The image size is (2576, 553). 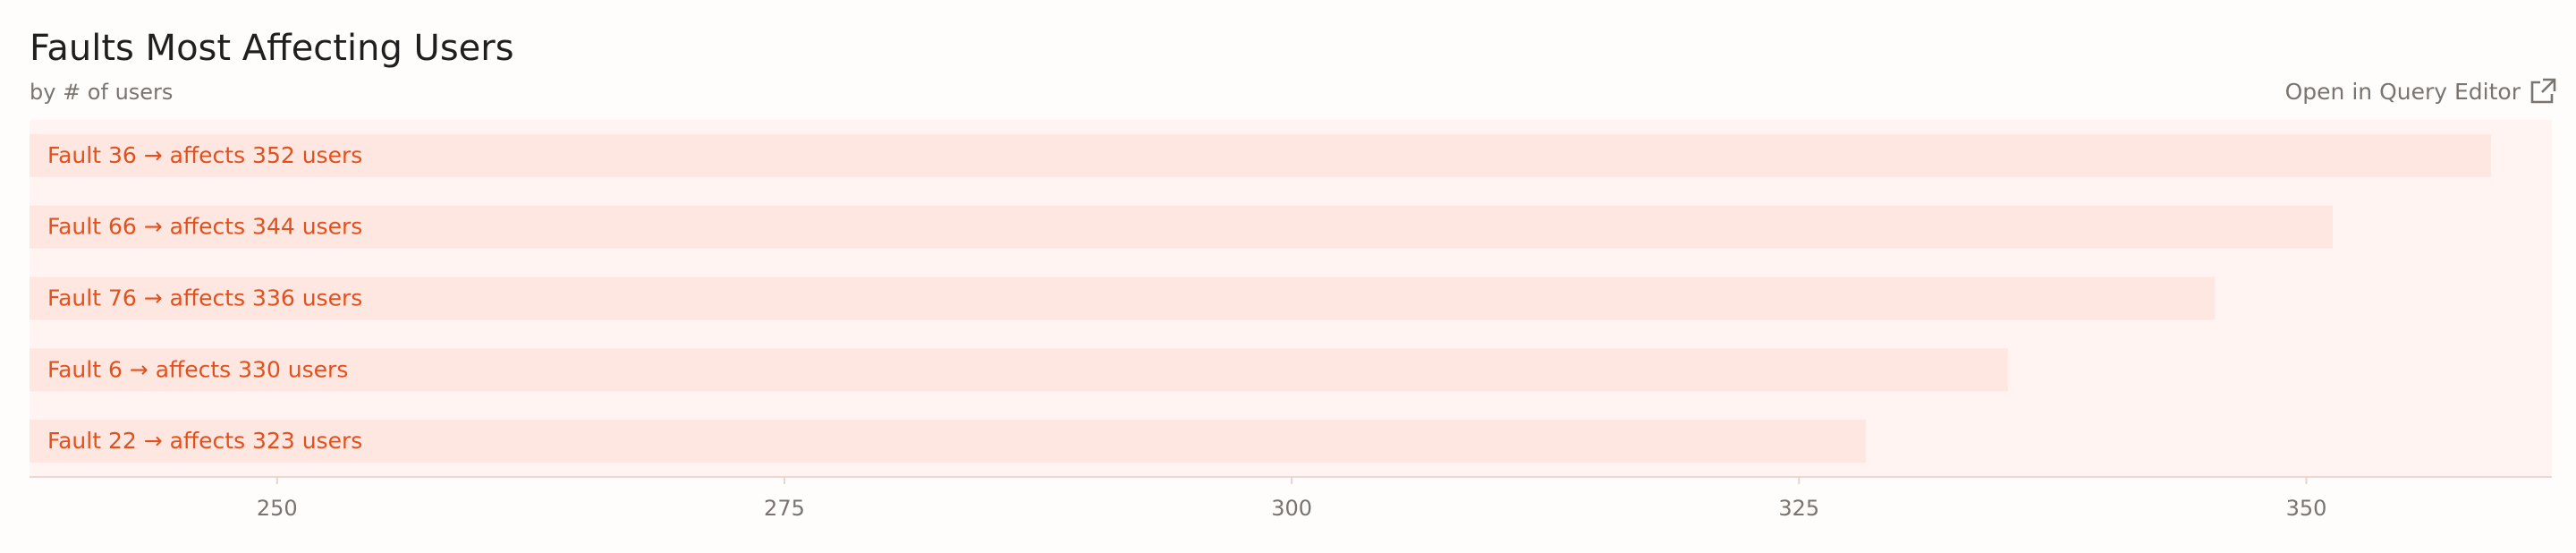 I want to click on chart-title: Faults Most Affecting Users, so click(x=272, y=48).